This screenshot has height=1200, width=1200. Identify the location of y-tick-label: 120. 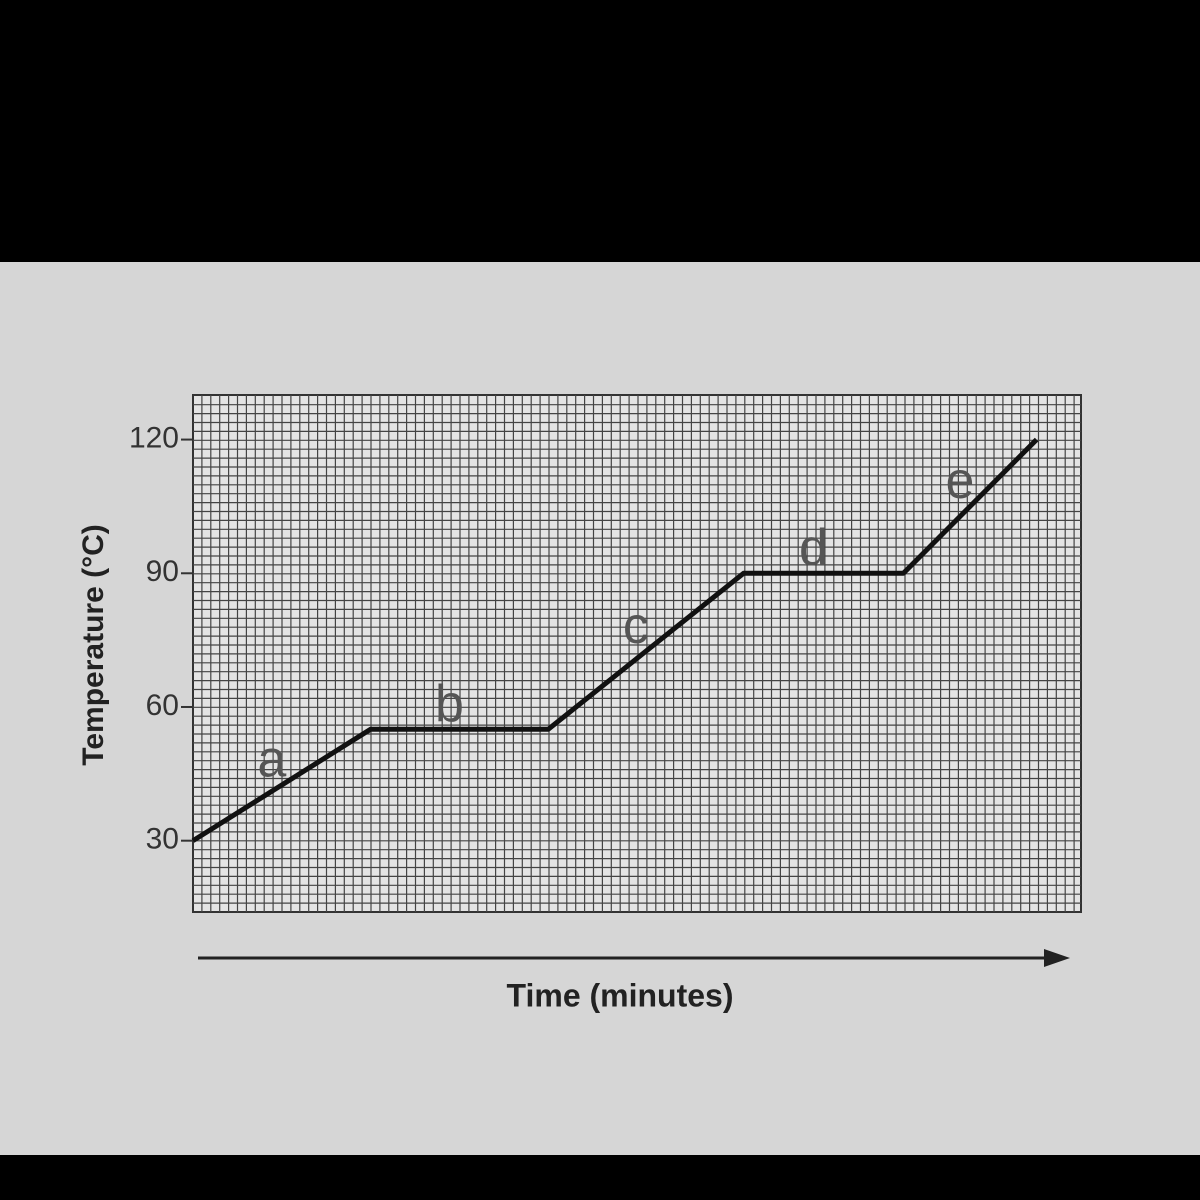
(154, 437).